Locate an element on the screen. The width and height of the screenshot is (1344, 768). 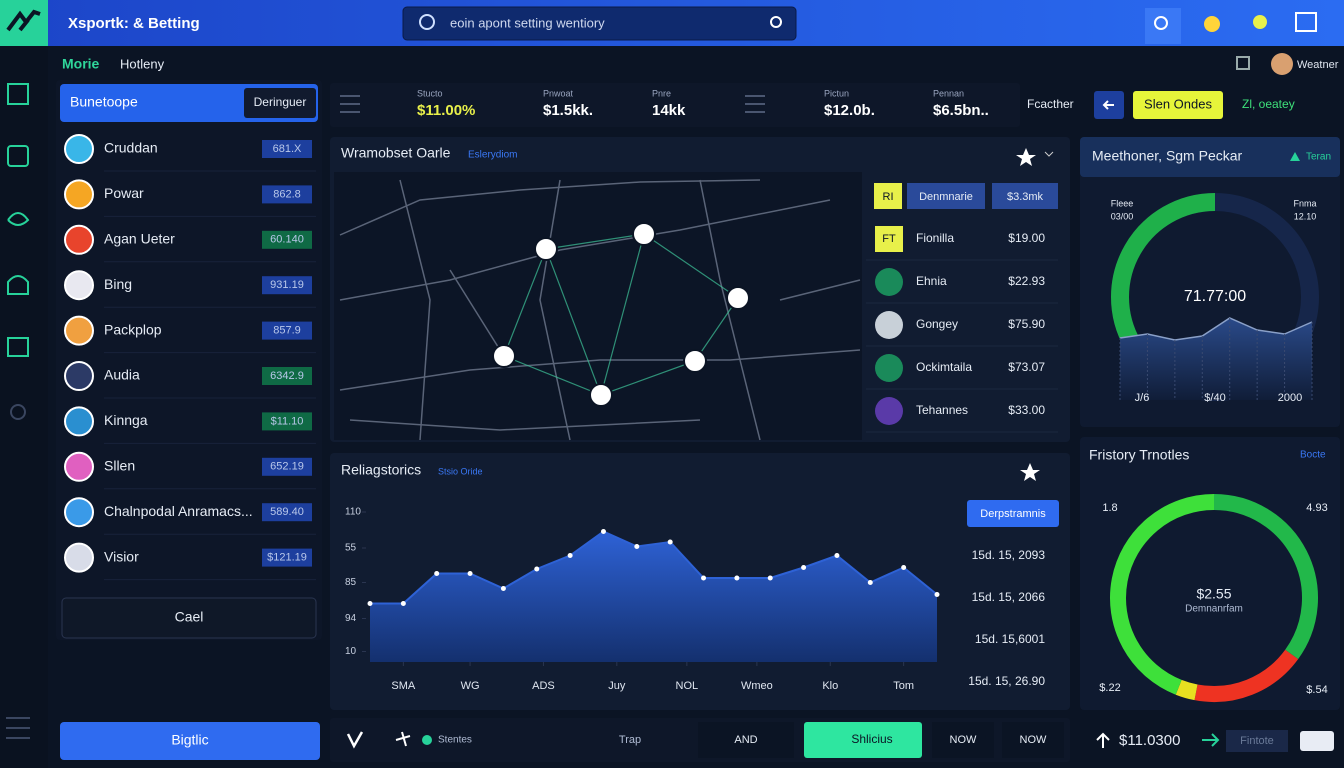
list-header-tag is located at coordinates (888, 196).